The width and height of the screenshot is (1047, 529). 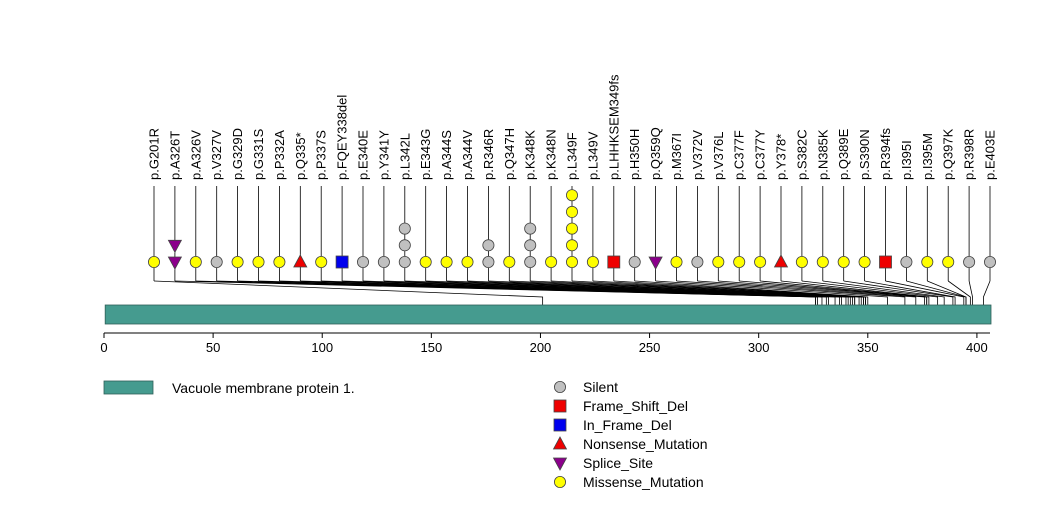 I want to click on x-tick-label: 150, so click(x=431, y=347).